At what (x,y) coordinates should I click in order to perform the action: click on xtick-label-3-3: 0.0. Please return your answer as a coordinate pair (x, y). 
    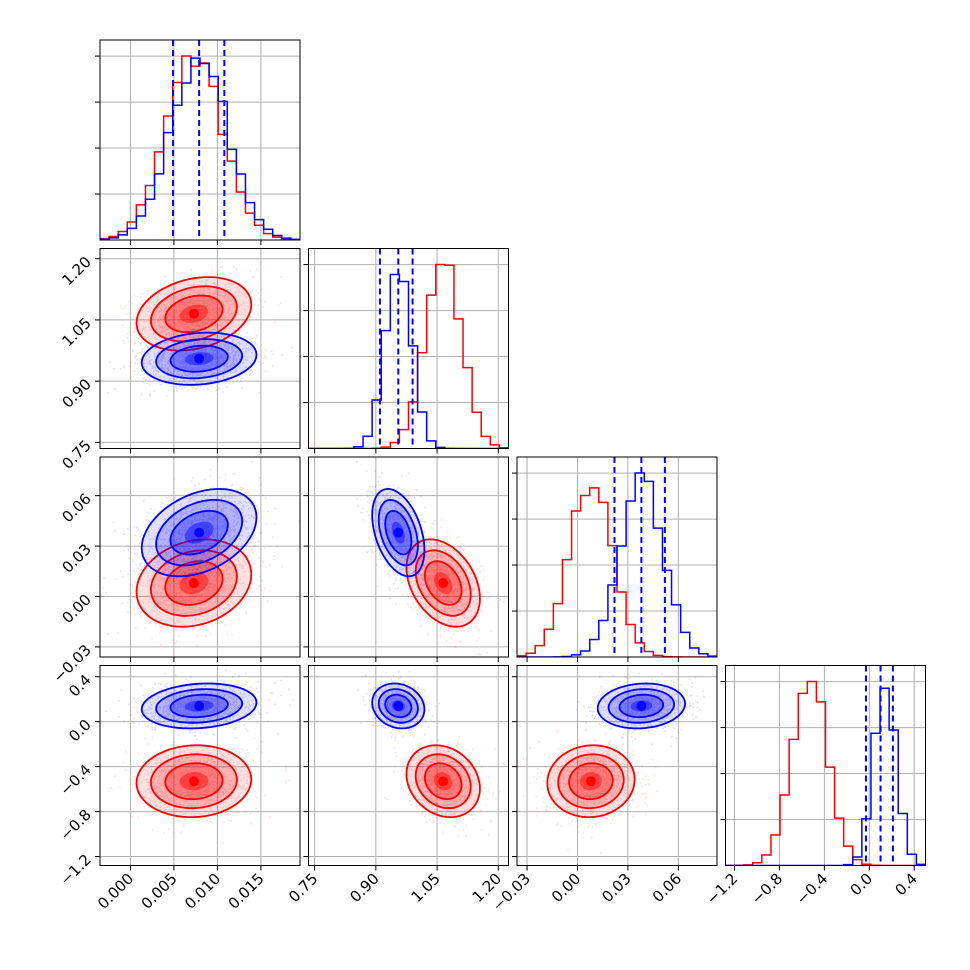
    Looking at the image, I should click on (862, 885).